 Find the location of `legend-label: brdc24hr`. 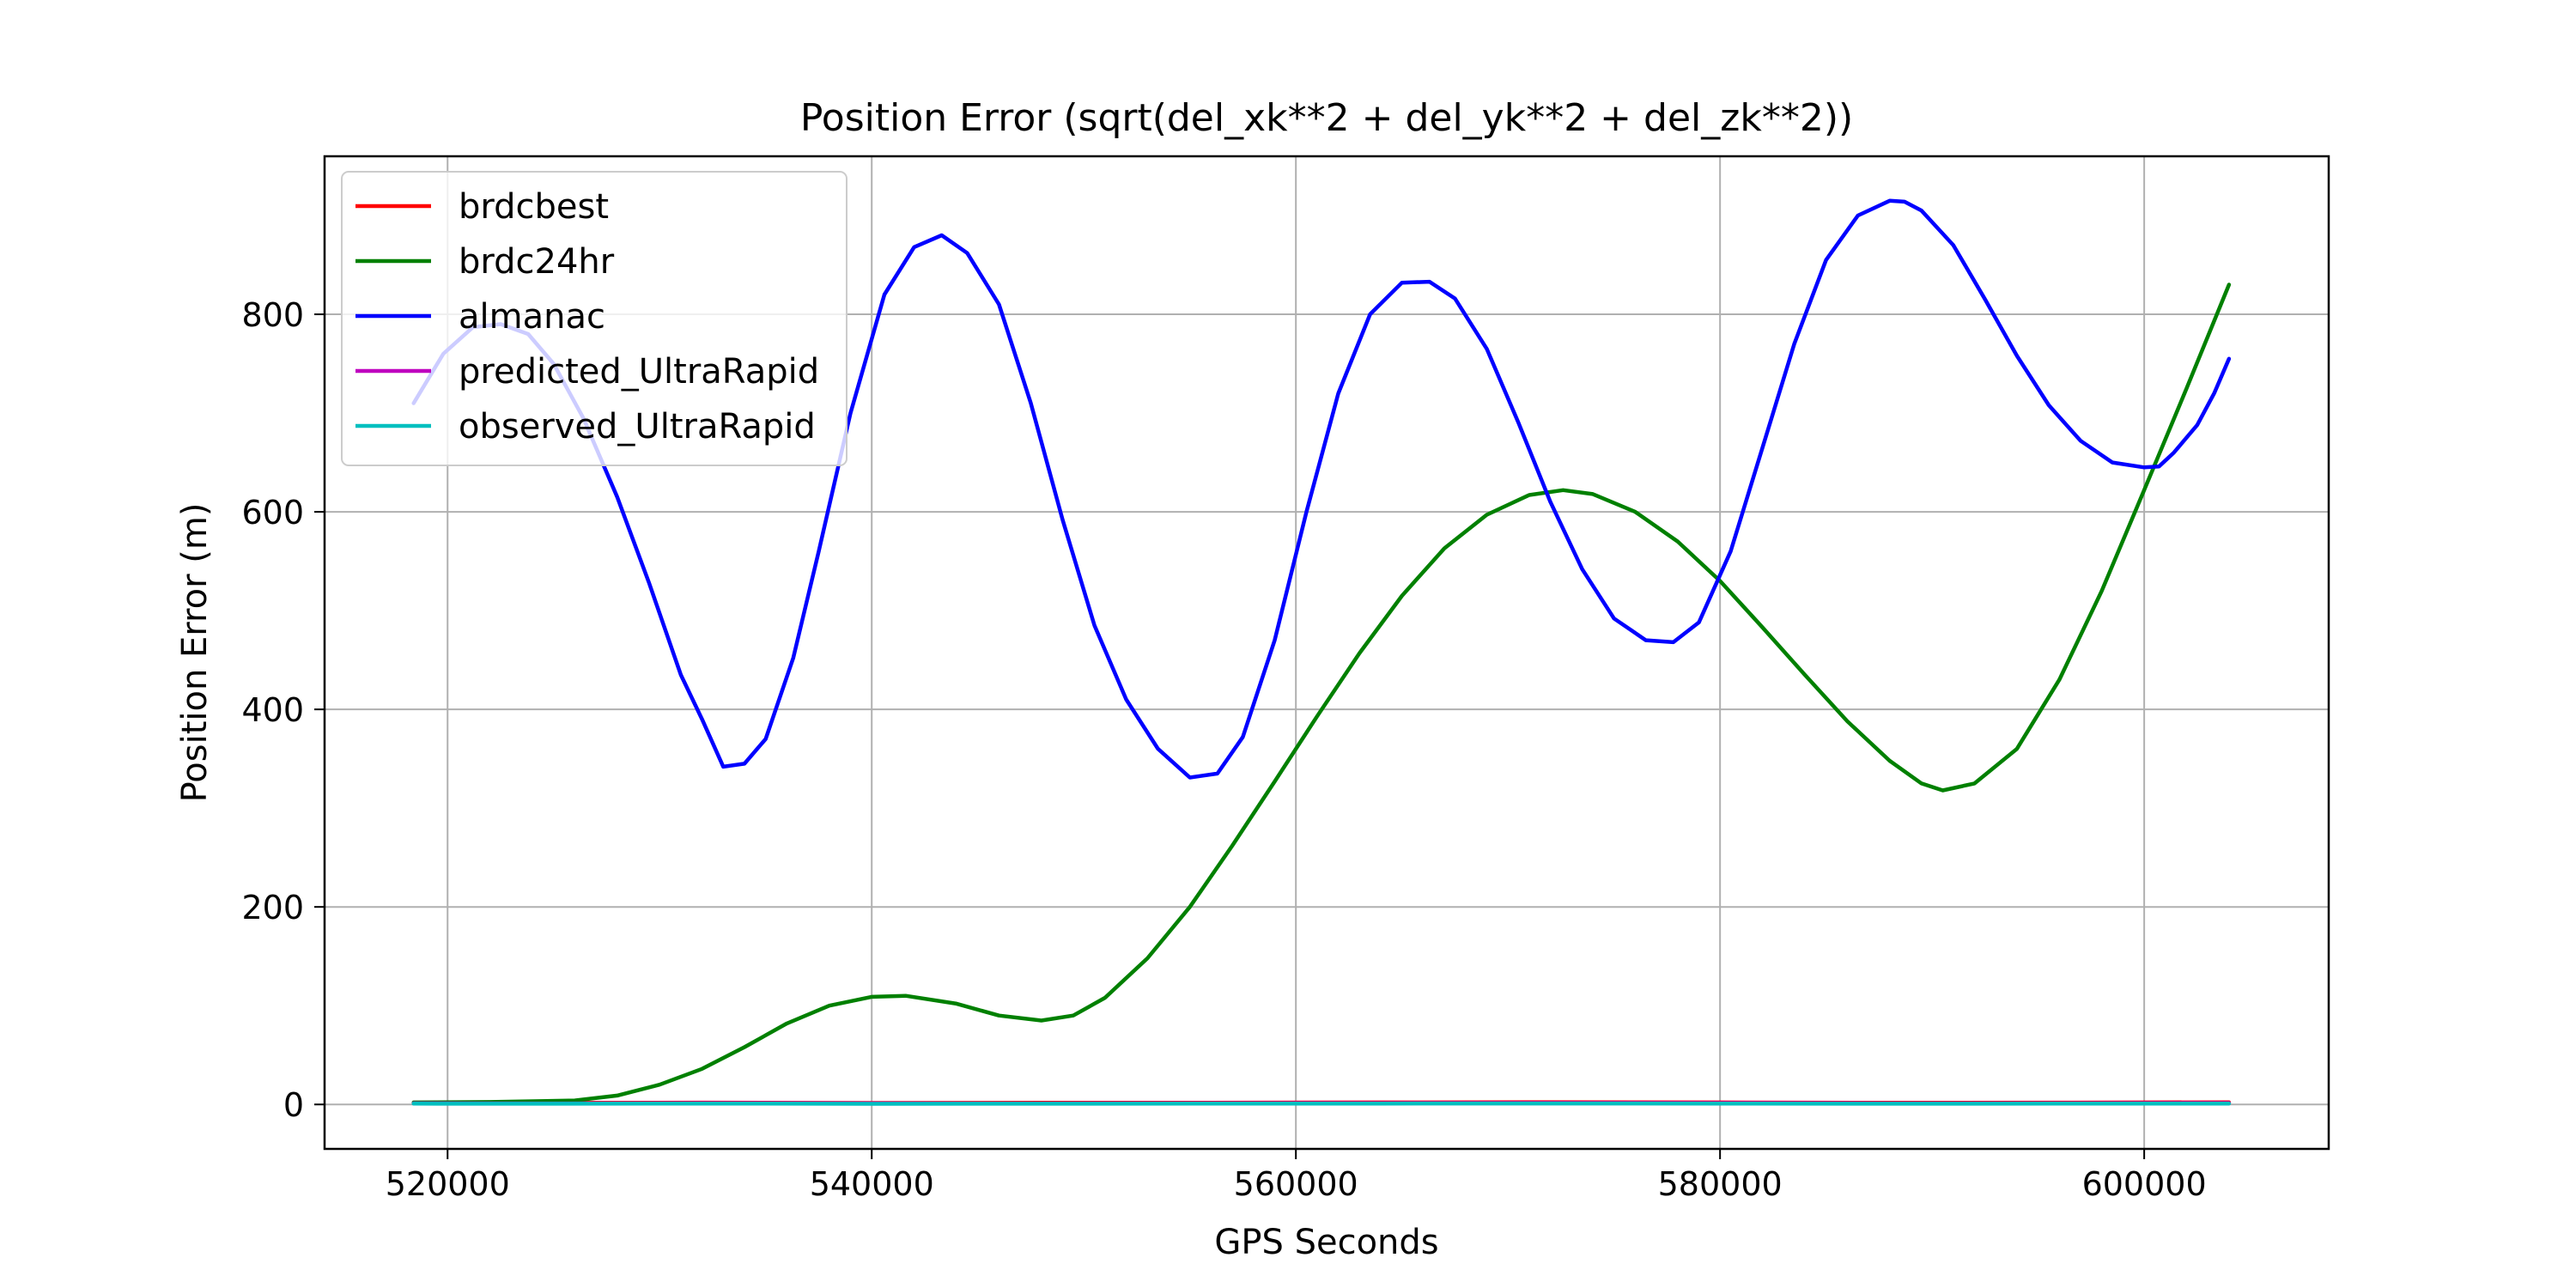

legend-label: brdc24hr is located at coordinates (537, 262).